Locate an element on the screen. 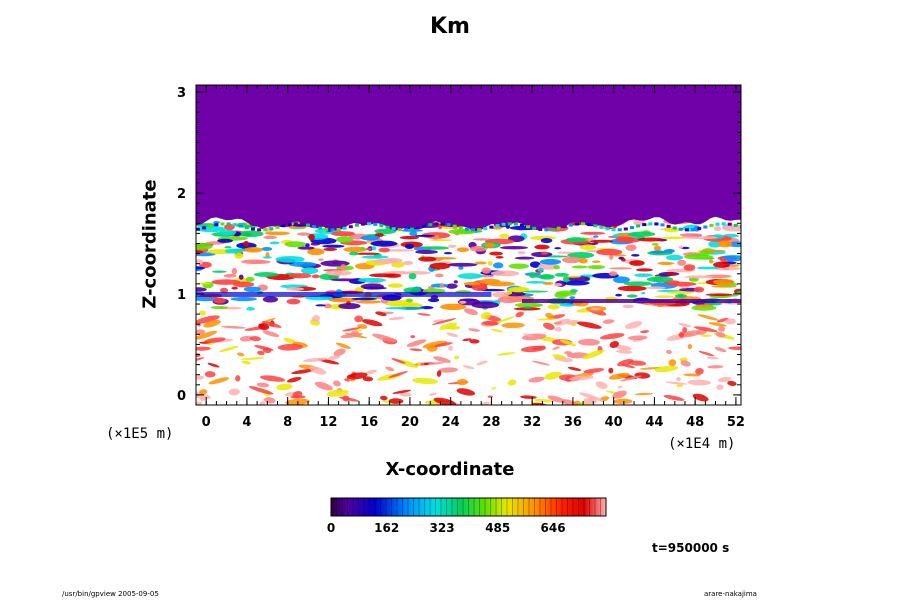 The height and width of the screenshot is (600, 900). x-tick-label: 28 is located at coordinates (491, 422).